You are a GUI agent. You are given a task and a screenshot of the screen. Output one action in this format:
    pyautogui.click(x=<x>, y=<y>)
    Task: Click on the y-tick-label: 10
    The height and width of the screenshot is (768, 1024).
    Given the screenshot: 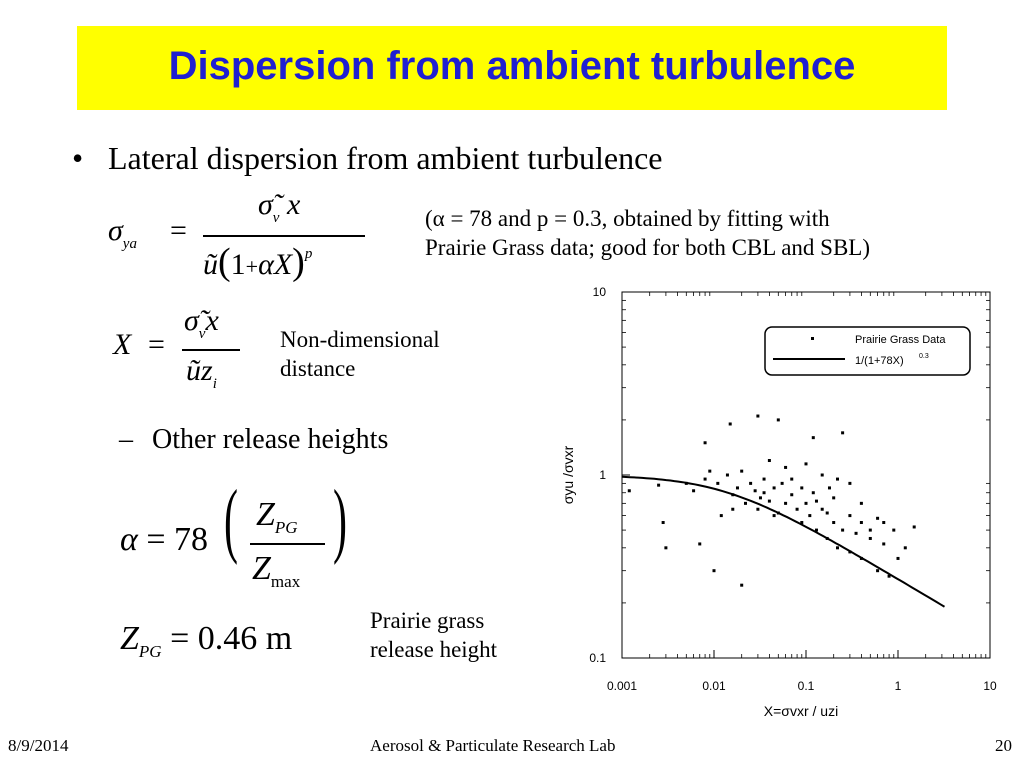 What is the action you would take?
    pyautogui.click(x=600, y=292)
    